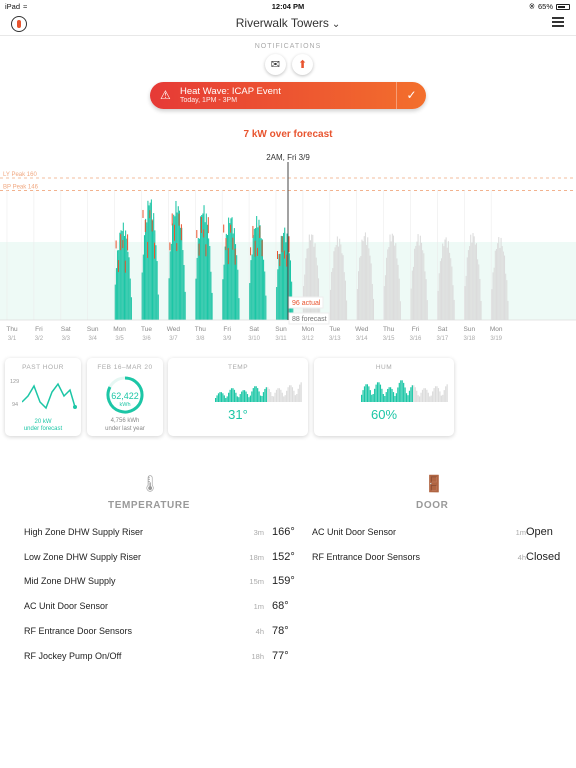 The height and width of the screenshot is (768, 576). I want to click on x-tick-day: Wed, so click(174, 329).